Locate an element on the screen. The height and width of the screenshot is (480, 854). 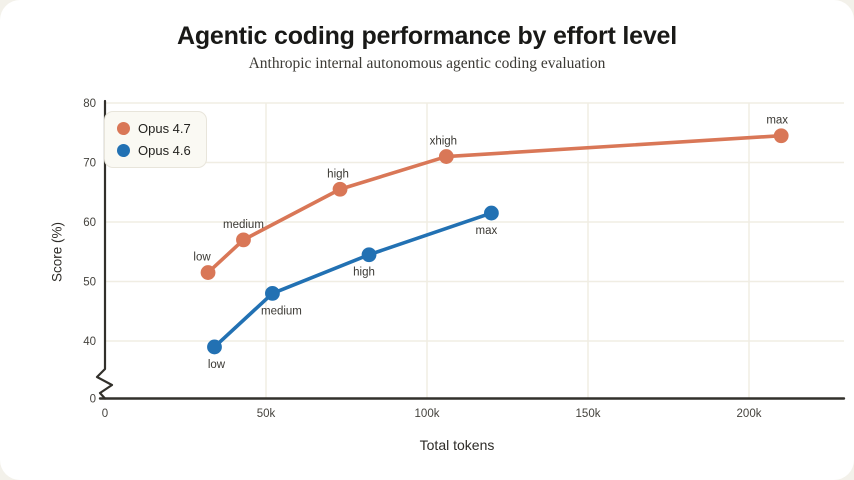
legend-label: Opus 4.6 is located at coordinates (164, 150).